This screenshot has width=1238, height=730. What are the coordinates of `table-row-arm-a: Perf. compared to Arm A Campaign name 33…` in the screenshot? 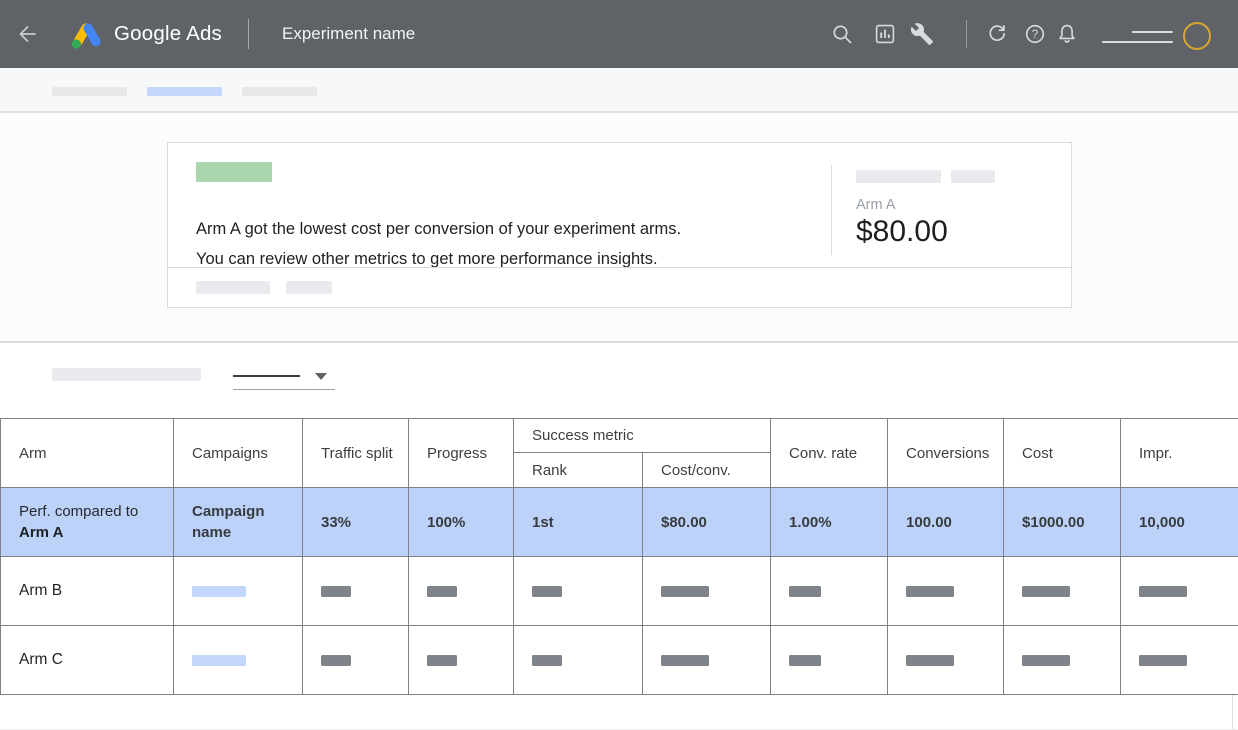 It's located at (619, 522).